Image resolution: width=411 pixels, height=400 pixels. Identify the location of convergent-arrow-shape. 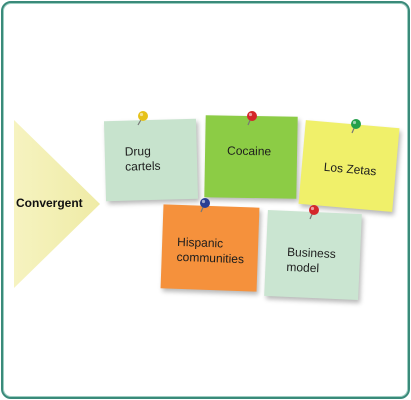
(57, 204).